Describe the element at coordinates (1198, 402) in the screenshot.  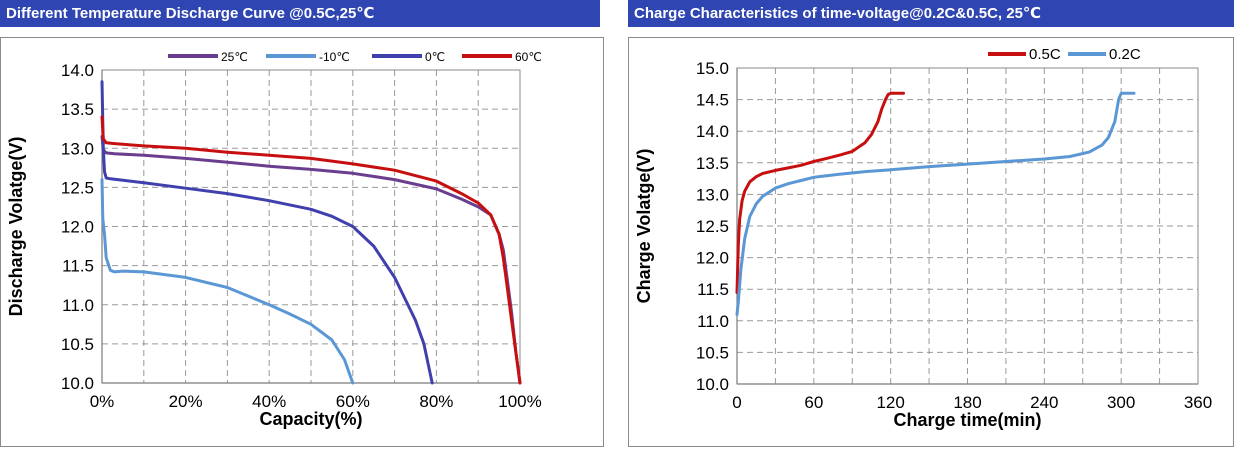
I see `charge-x-tick-label: 360` at that location.